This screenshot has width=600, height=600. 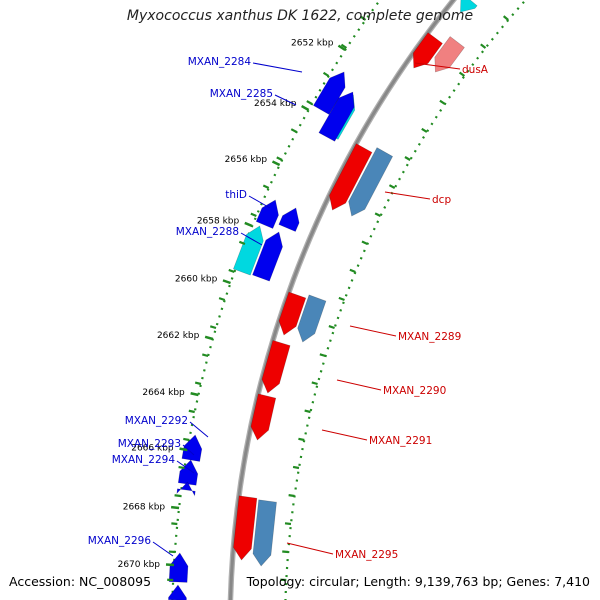 I want to click on gene-top-fragment, so click(x=469, y=6).